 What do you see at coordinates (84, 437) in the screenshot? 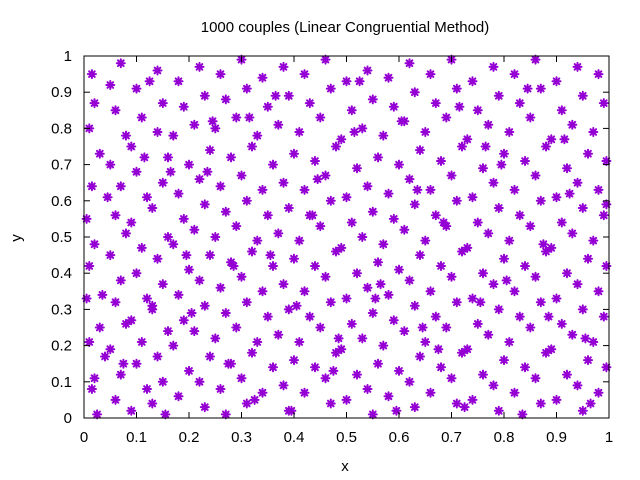
I see `x-tick-label: 0` at bounding box center [84, 437].